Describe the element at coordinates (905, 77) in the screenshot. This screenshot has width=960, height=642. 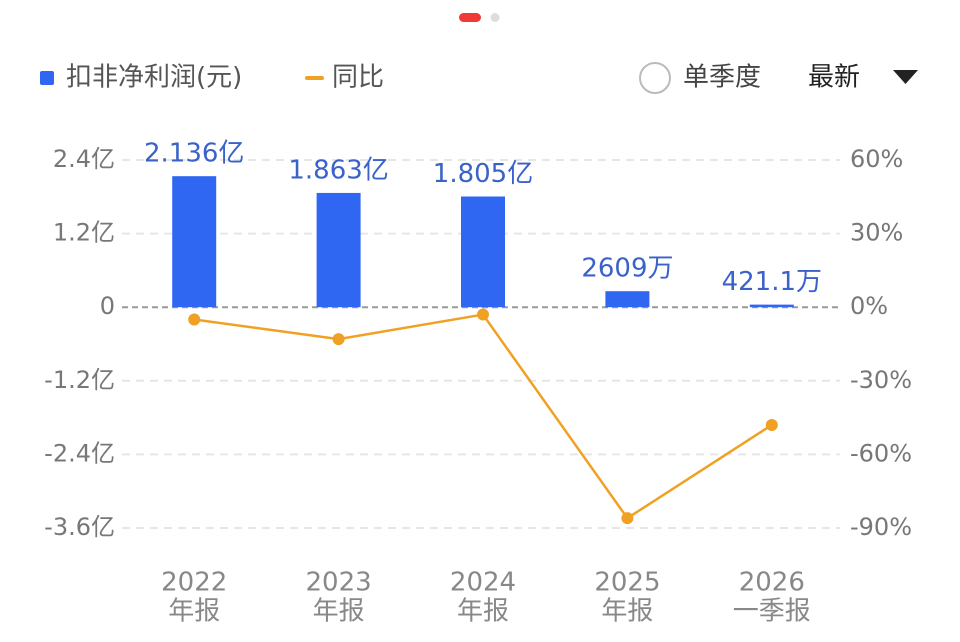
I see `dropdown-arrow` at that location.